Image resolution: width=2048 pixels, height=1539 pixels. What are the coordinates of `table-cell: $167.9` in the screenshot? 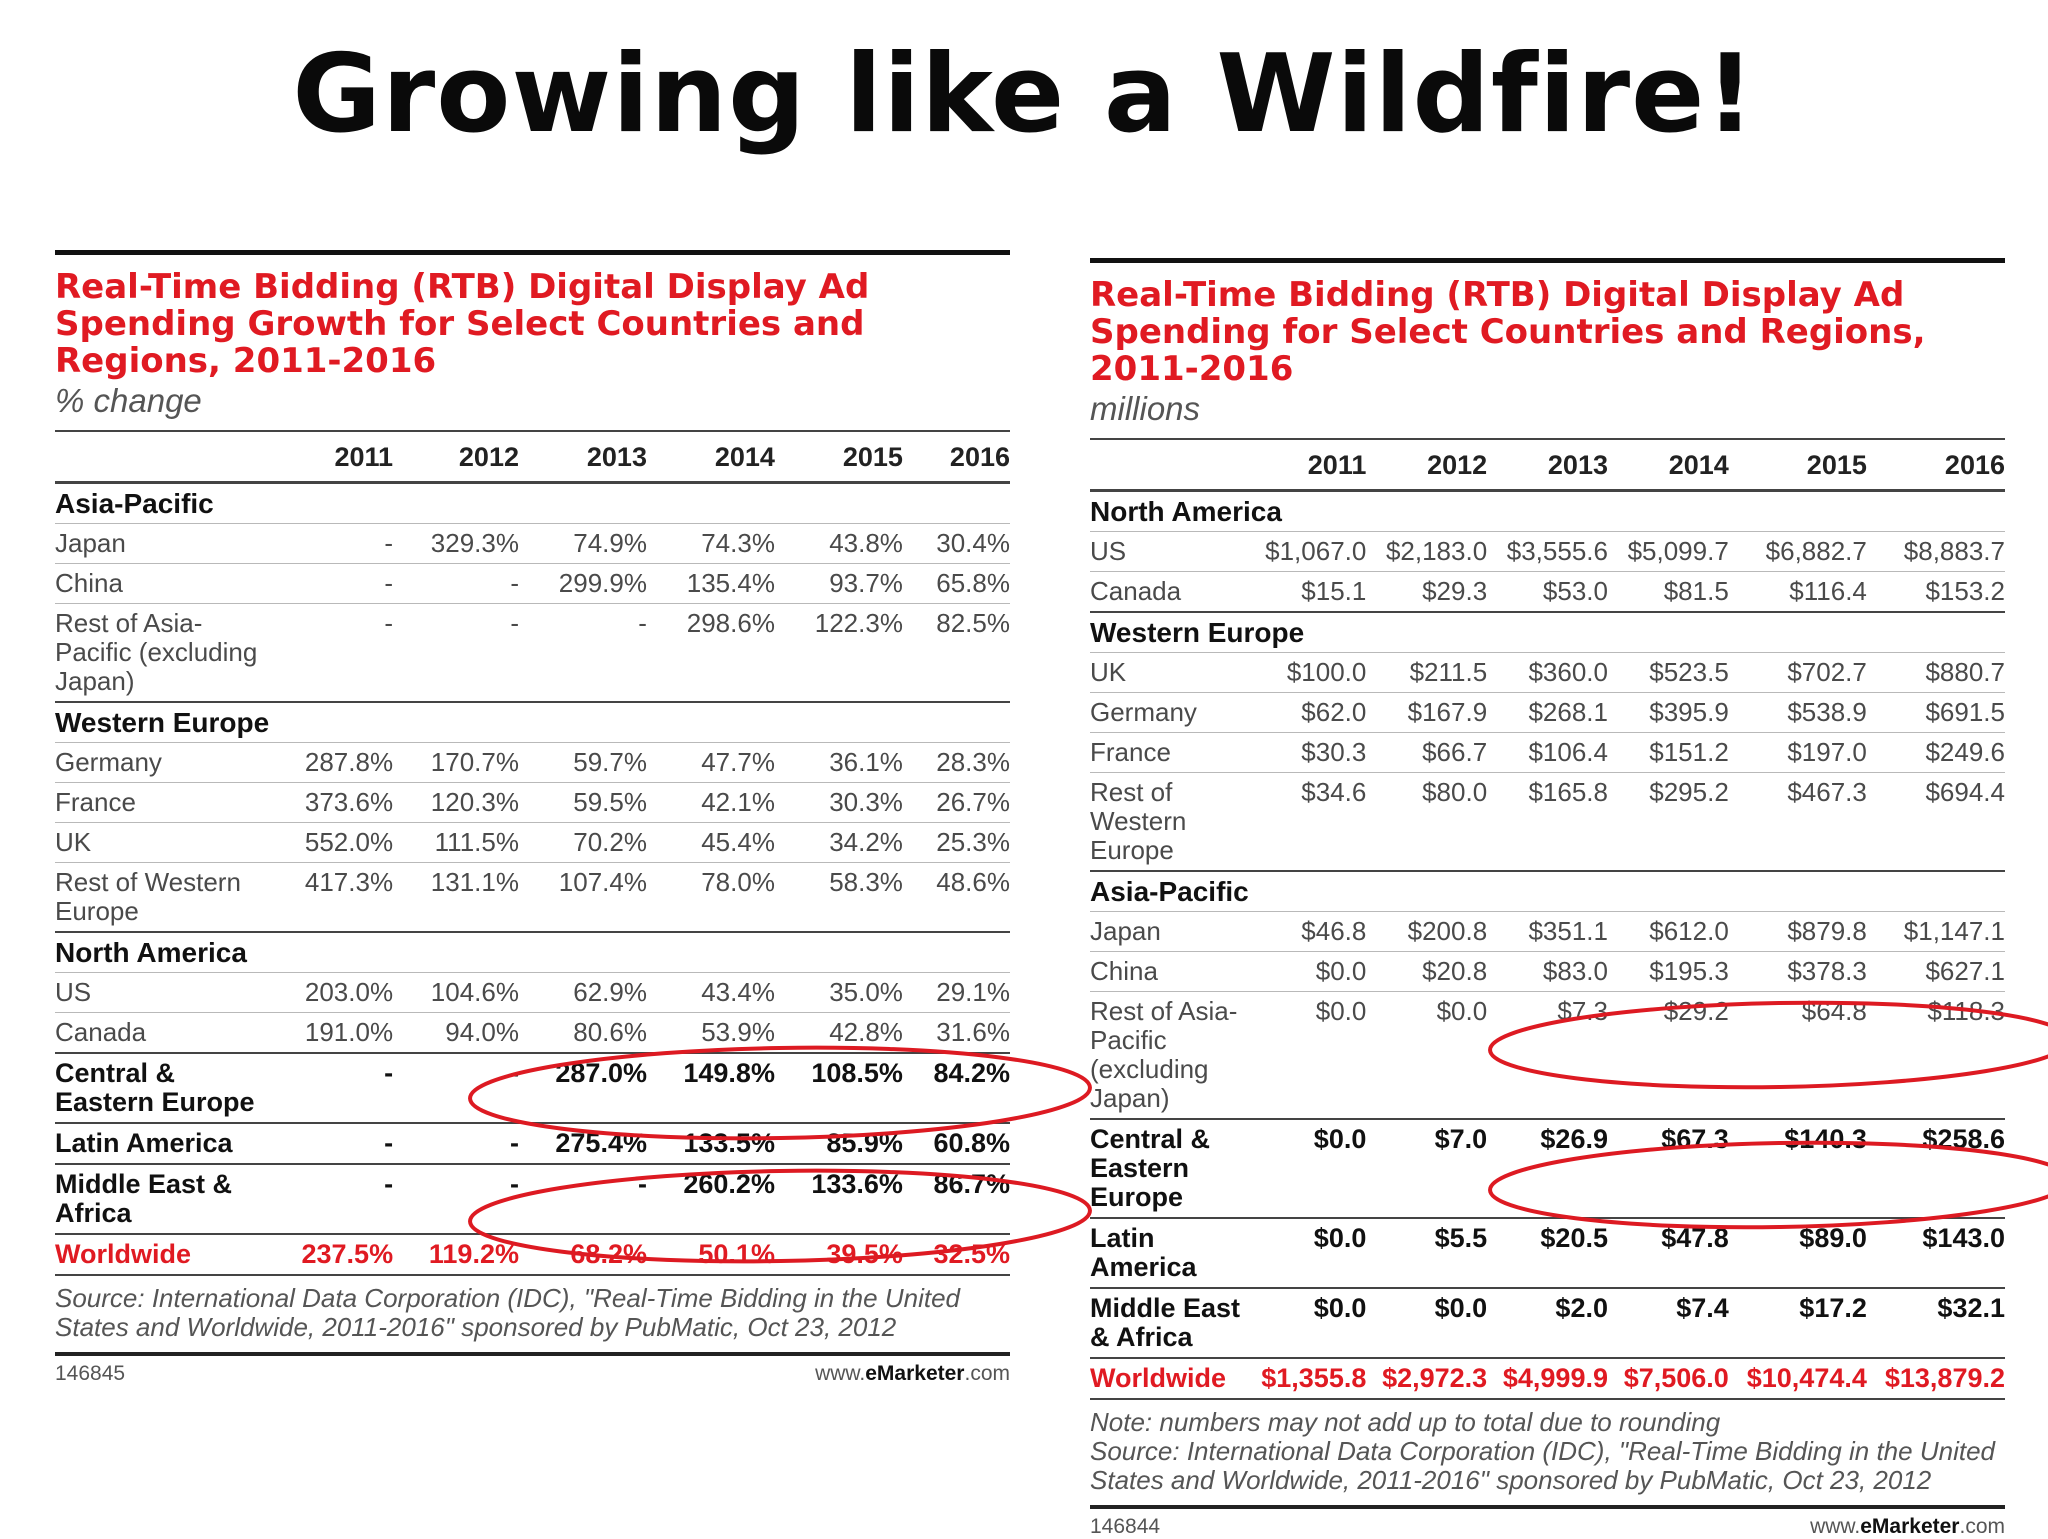 It's located at (1427, 712).